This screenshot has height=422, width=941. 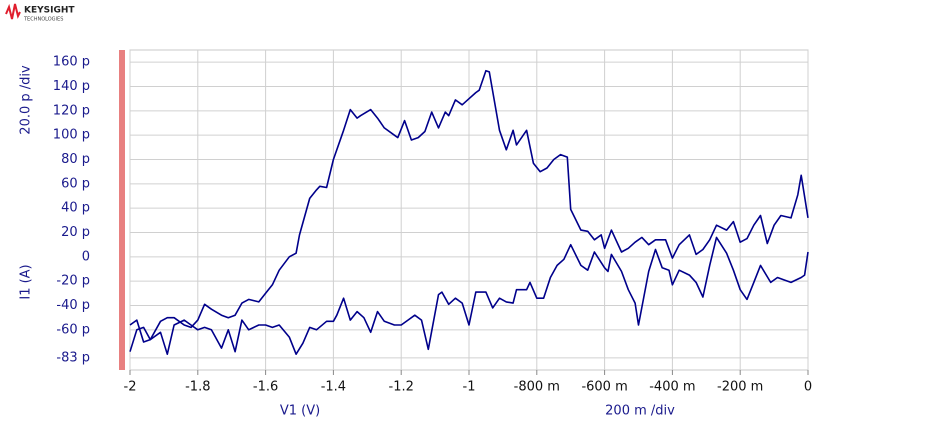 I want to click on x-div-label: 200 m /div, so click(x=640, y=411).